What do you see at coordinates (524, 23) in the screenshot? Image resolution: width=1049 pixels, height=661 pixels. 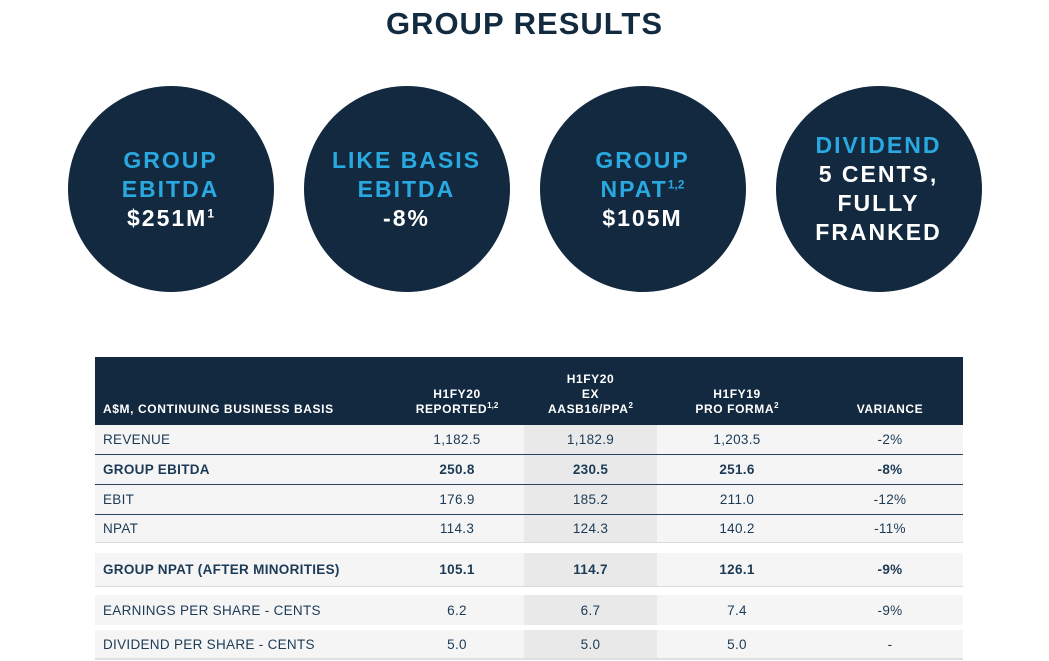 I see `page-title: GROUP RESULTS` at bounding box center [524, 23].